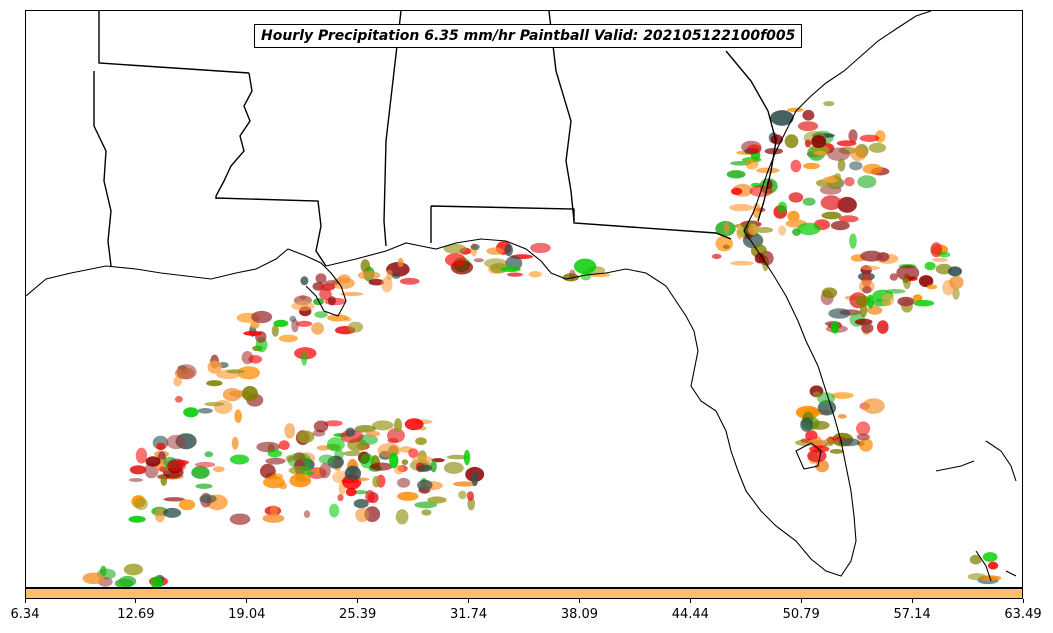 This screenshot has height=633, width=1053. What do you see at coordinates (468, 614) in the screenshot?
I see `colorbar-tick-label: 31.74` at bounding box center [468, 614].